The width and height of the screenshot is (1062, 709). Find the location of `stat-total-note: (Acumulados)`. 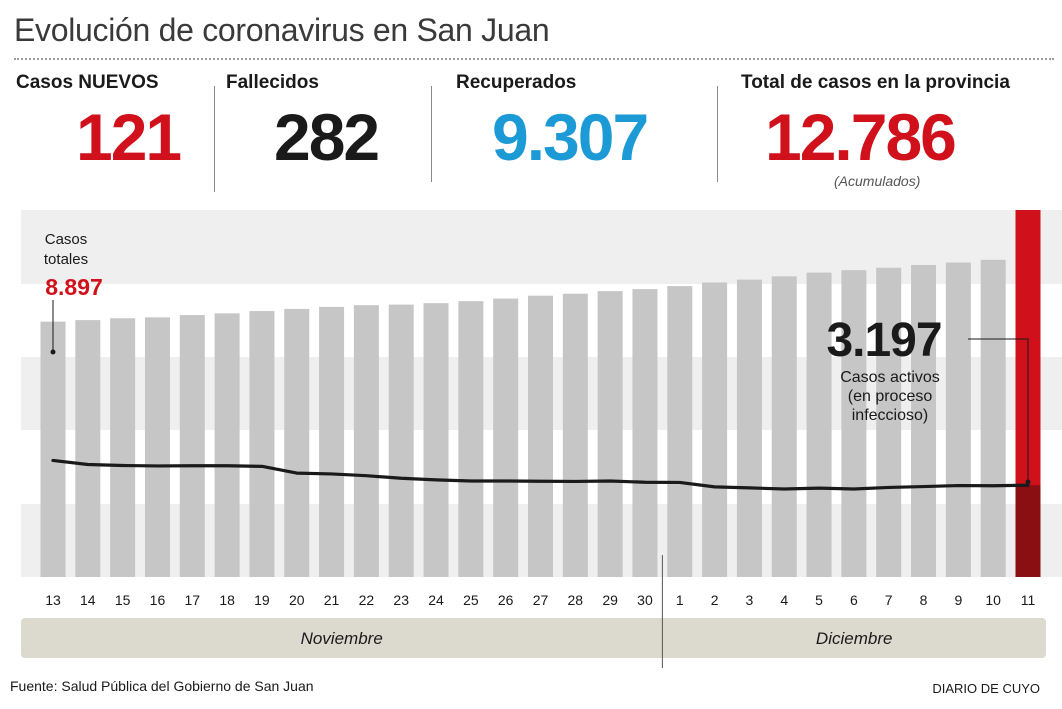

stat-total-note: (Acumulados) is located at coordinates (877, 181).